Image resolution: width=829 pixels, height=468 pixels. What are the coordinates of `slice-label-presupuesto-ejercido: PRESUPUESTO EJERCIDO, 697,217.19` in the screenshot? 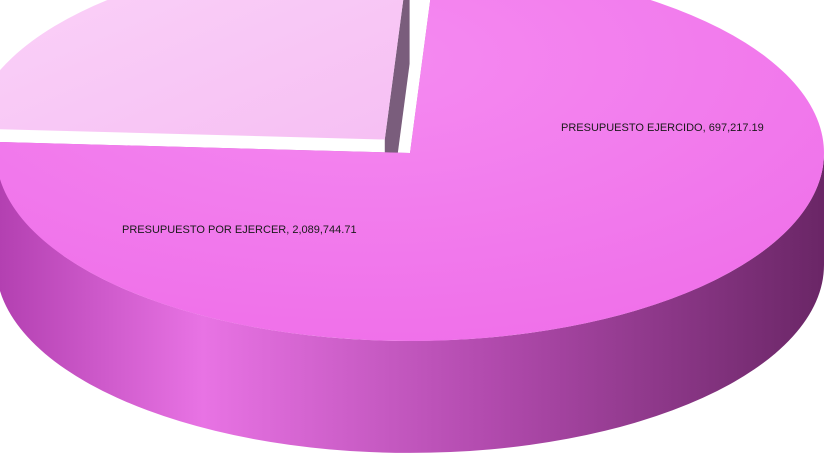 It's located at (662, 128).